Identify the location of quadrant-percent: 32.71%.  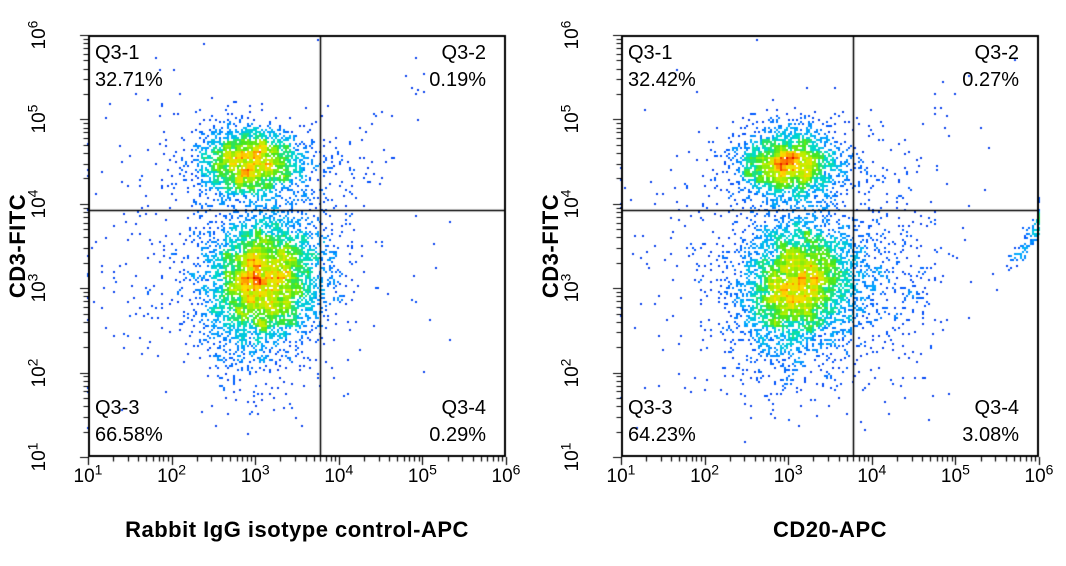
(129, 80).